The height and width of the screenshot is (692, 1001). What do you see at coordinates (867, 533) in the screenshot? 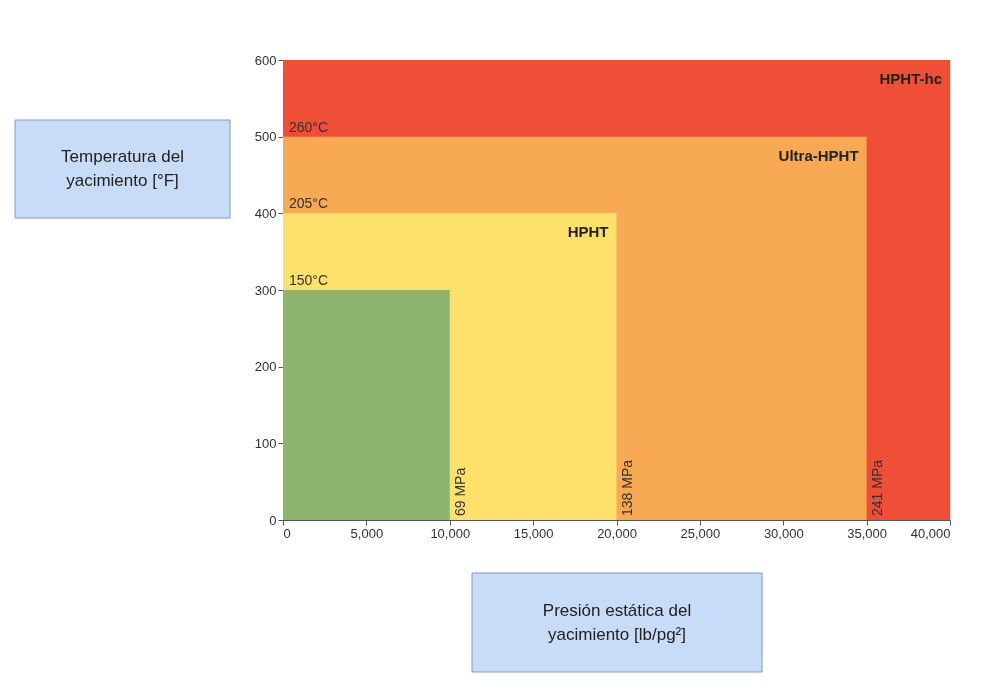
I see `x-tick-label: 35,000` at bounding box center [867, 533].